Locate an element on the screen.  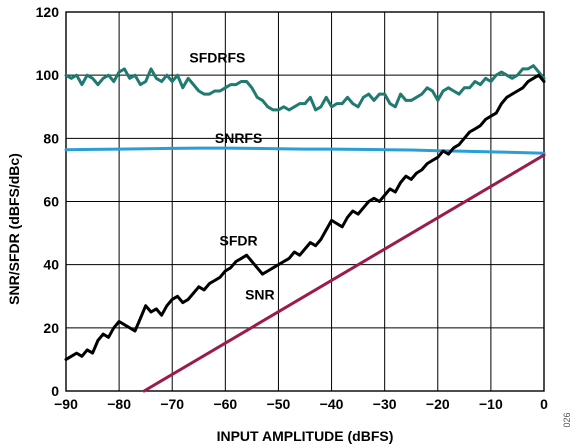
series-line-snrfs is located at coordinates (305, 150).